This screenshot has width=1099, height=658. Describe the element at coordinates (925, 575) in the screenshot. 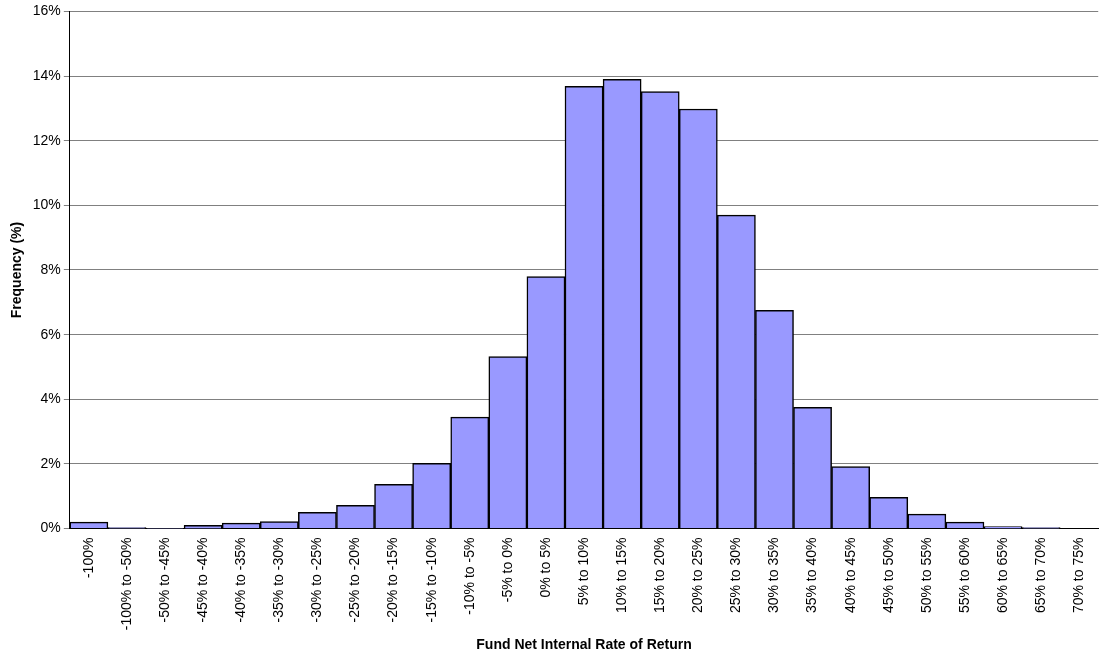

I see `x-tick-label: 50% to 55%` at that location.